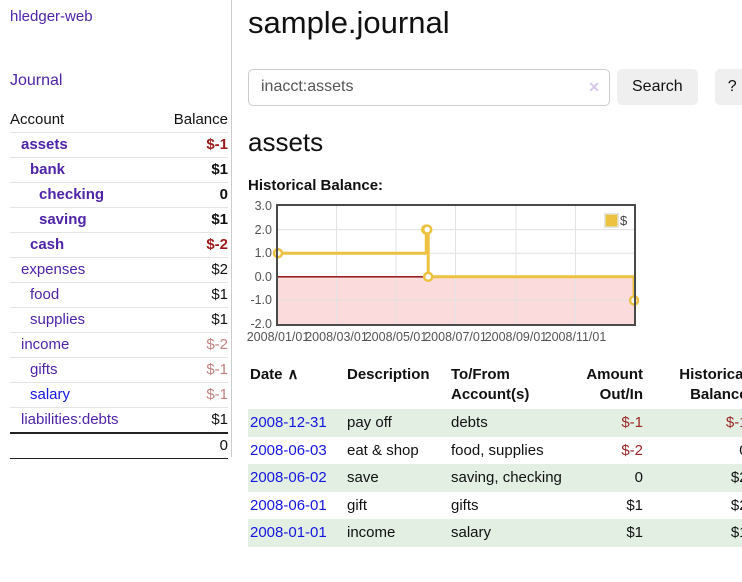 This screenshot has width=742, height=582. Describe the element at coordinates (349, 22) in the screenshot. I see `page-title: sample.journal` at that location.